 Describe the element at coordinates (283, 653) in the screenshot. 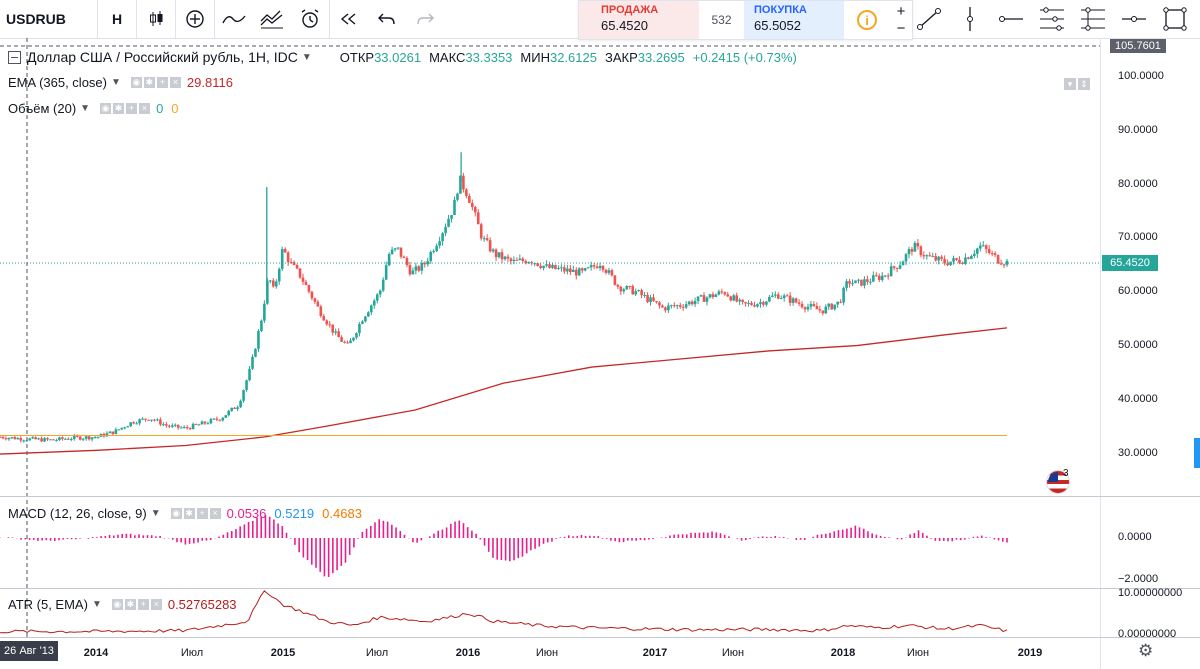

I see `time-axis-label: 2015` at that location.